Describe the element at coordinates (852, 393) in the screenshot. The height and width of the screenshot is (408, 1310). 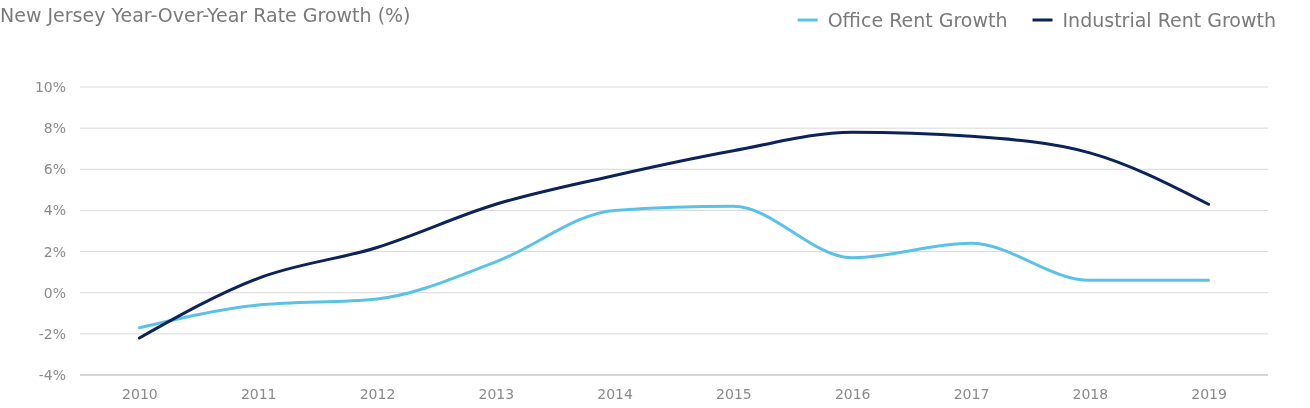
I see `x-tick-label: 2016` at that location.